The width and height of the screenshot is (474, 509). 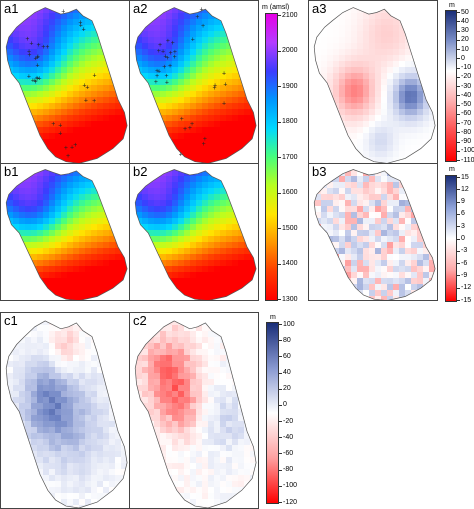 I want to click on colorbar-tick-label: 1300, so click(x=290, y=299).